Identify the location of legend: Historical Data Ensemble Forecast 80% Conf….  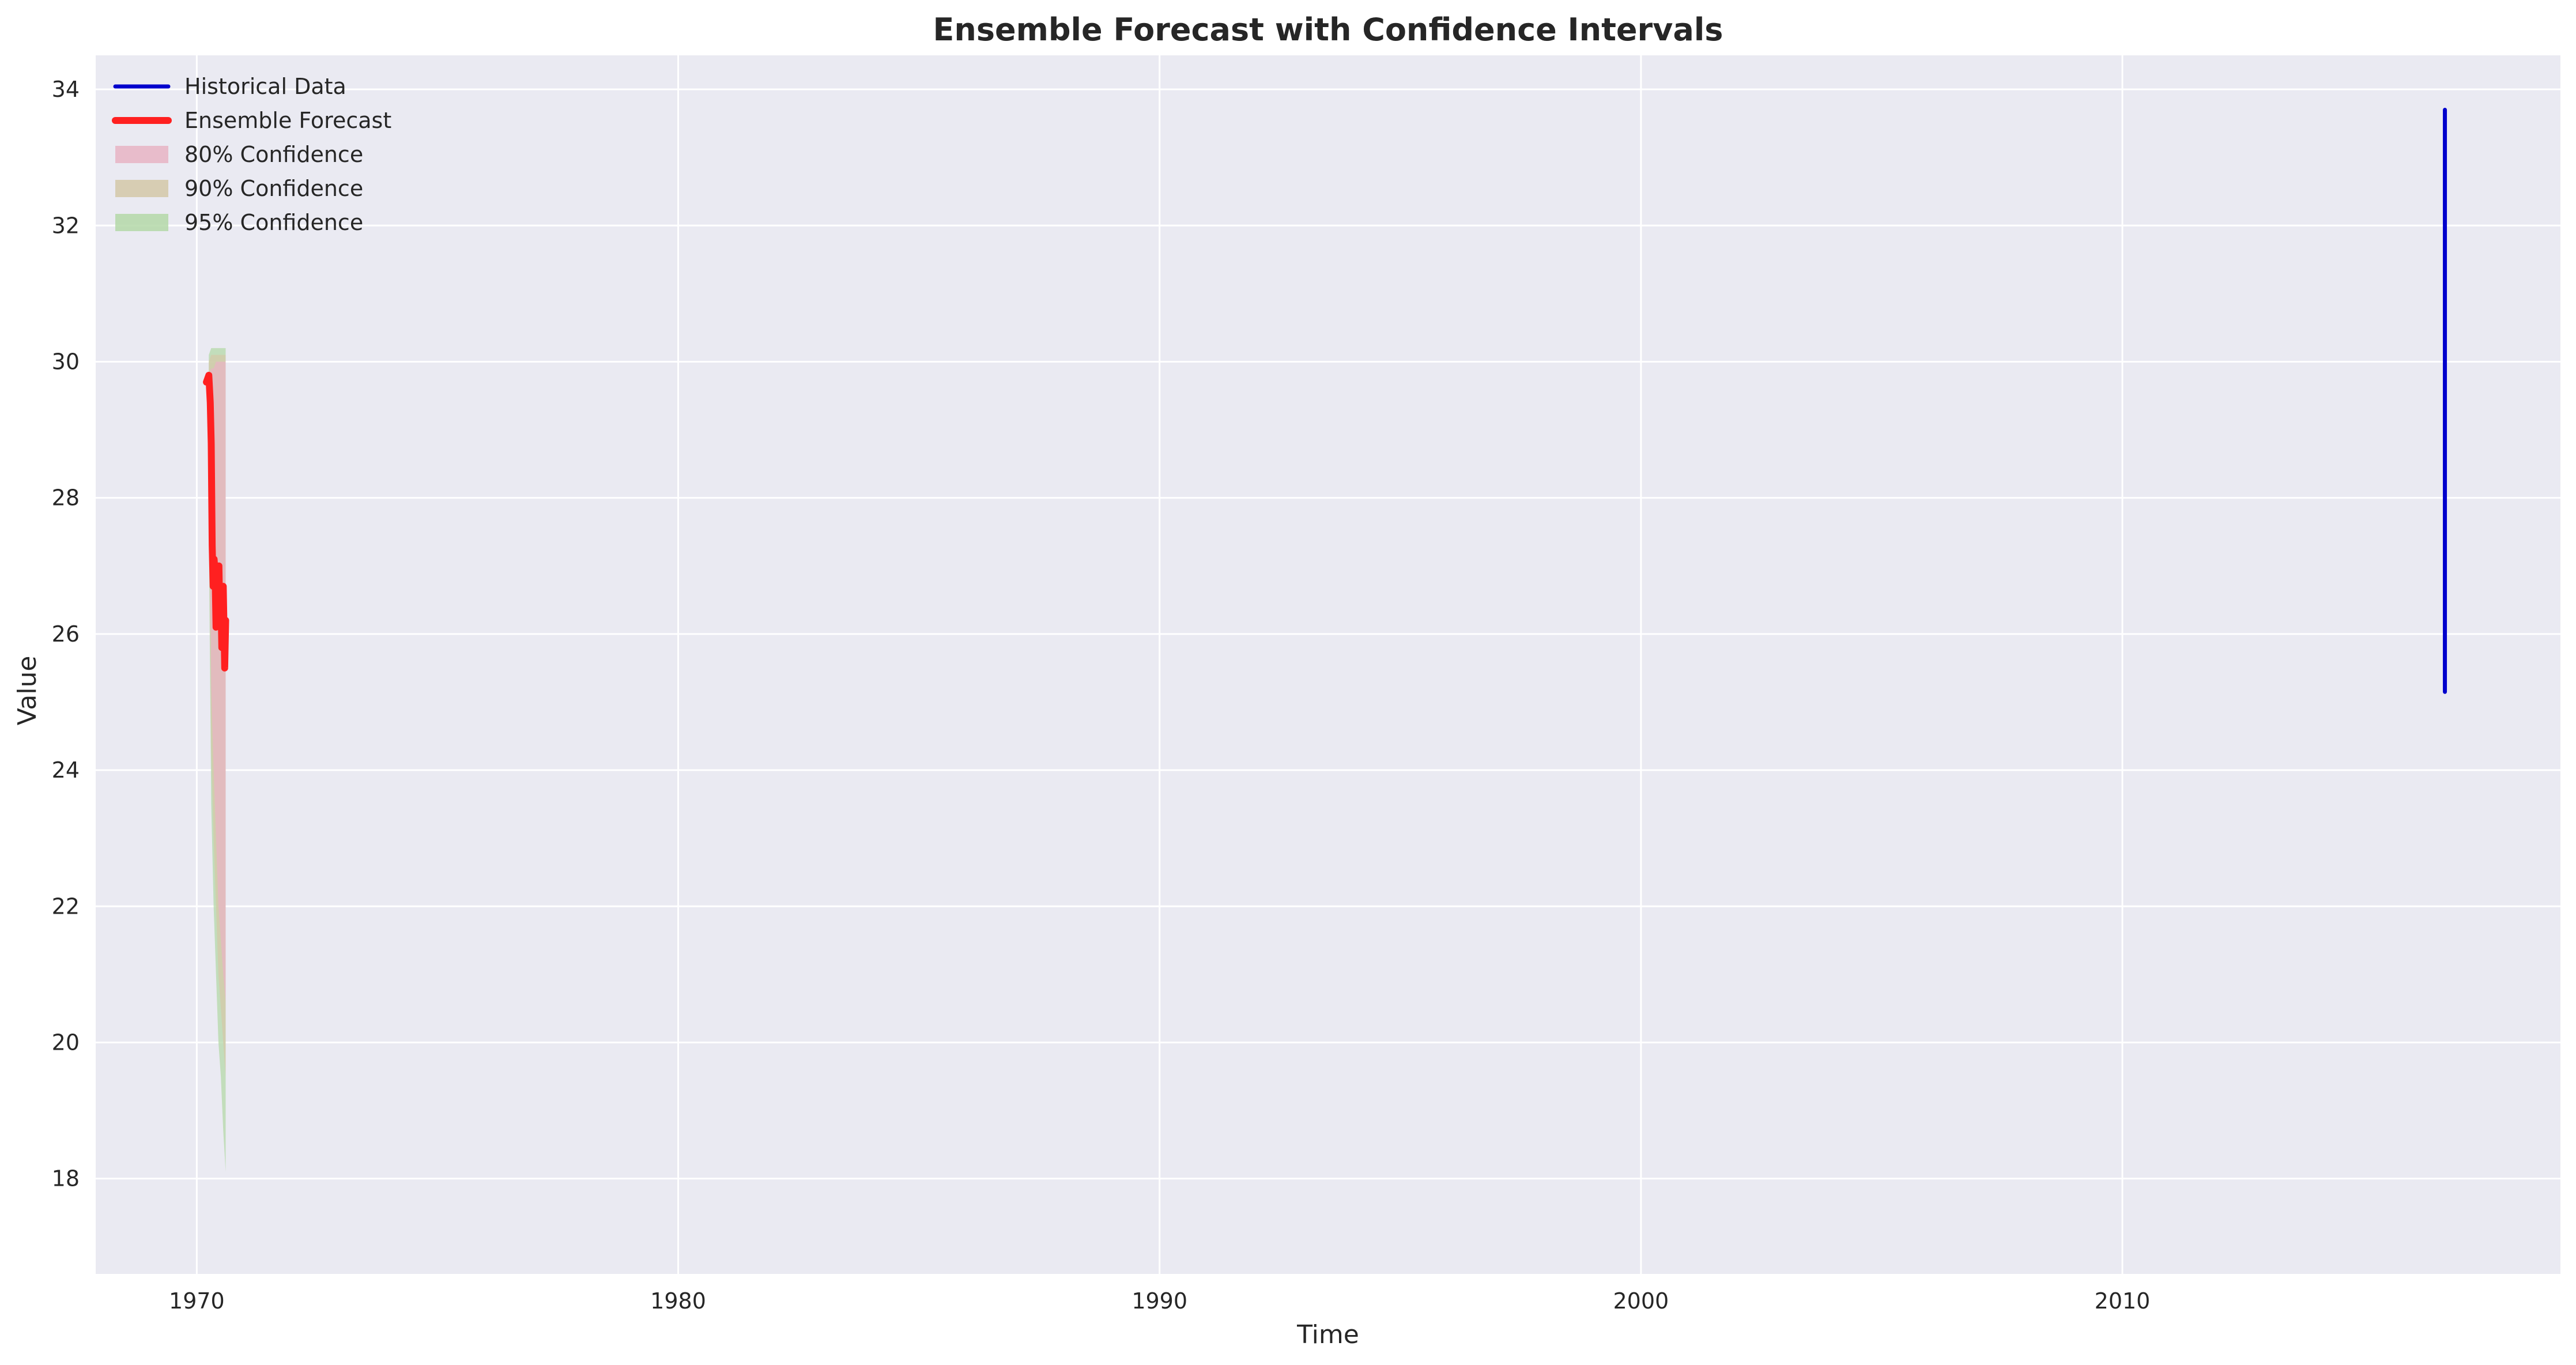
(251, 155).